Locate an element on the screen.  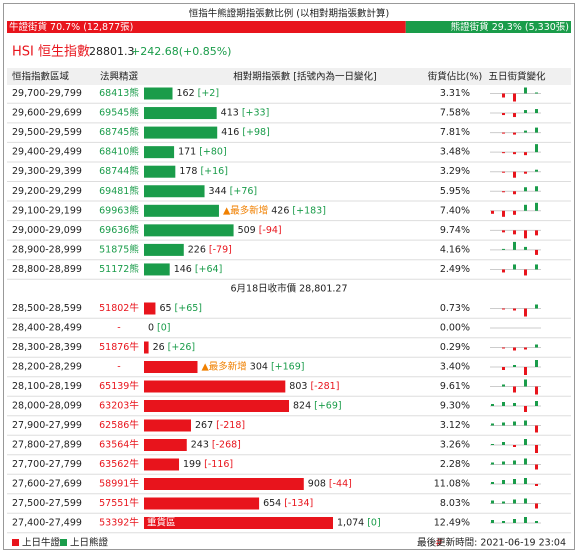
change: [+80] is located at coordinates (212, 152).